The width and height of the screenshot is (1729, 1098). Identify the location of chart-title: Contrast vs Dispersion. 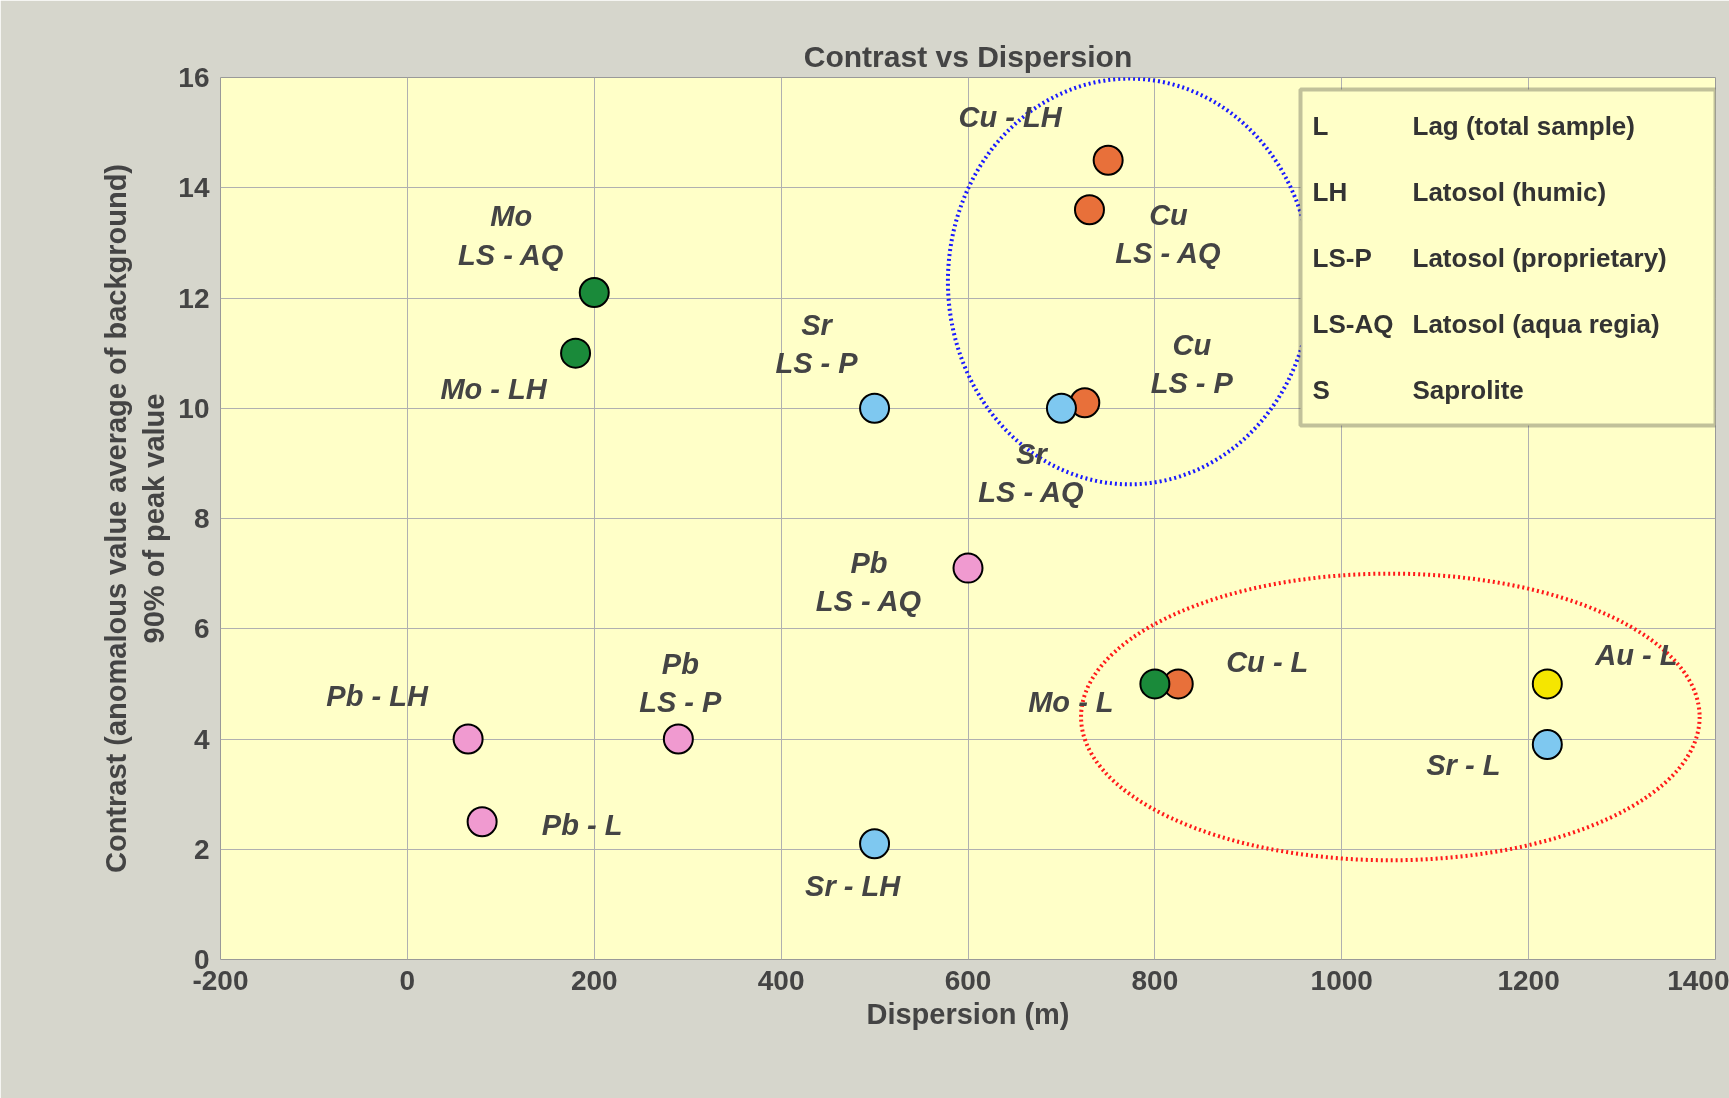
(968, 56).